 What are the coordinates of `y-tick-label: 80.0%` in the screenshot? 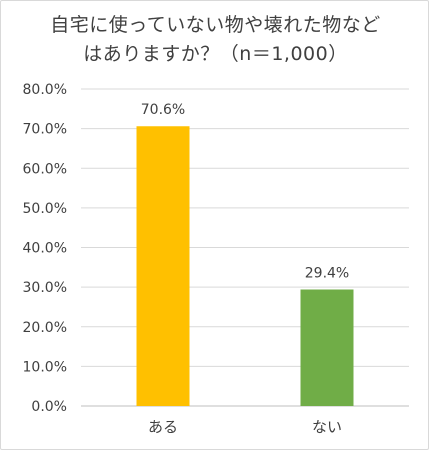 It's located at (45, 90).